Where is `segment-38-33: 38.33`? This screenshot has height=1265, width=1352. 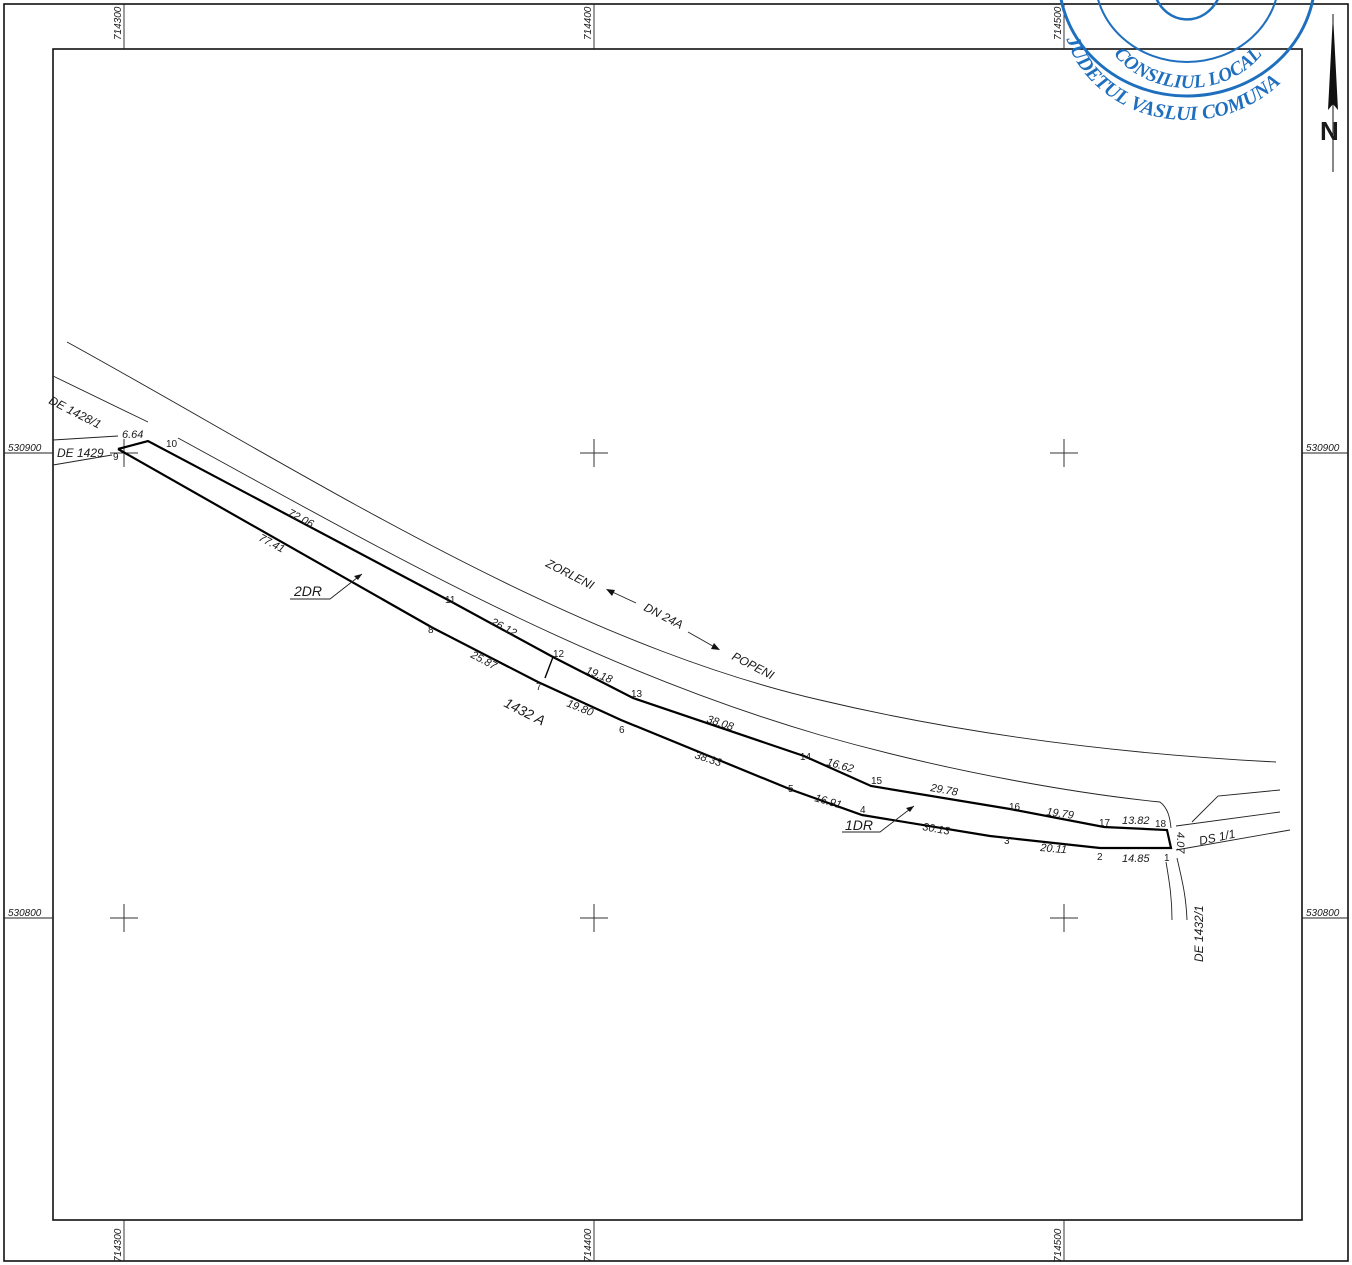
segment-38-33: 38.33 is located at coordinates (708, 759).